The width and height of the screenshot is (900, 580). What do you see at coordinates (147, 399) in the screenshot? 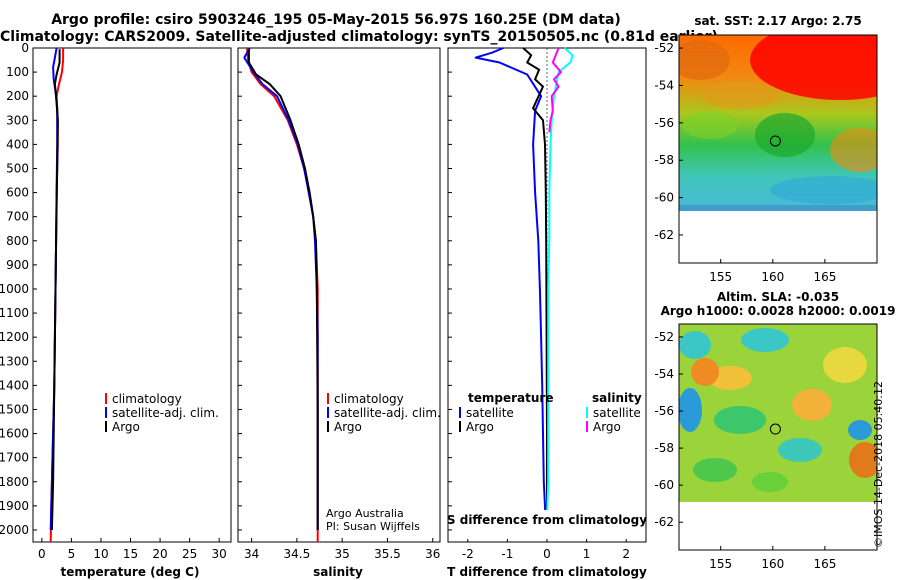
I see `temperature-legend-label: climatology` at bounding box center [147, 399].